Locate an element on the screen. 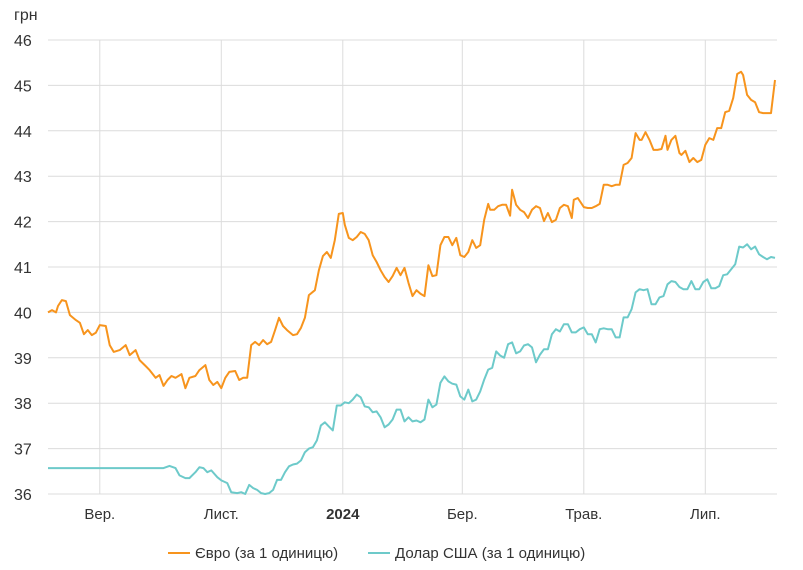 The image size is (803, 570). y-tick-label: 44 is located at coordinates (23, 132).